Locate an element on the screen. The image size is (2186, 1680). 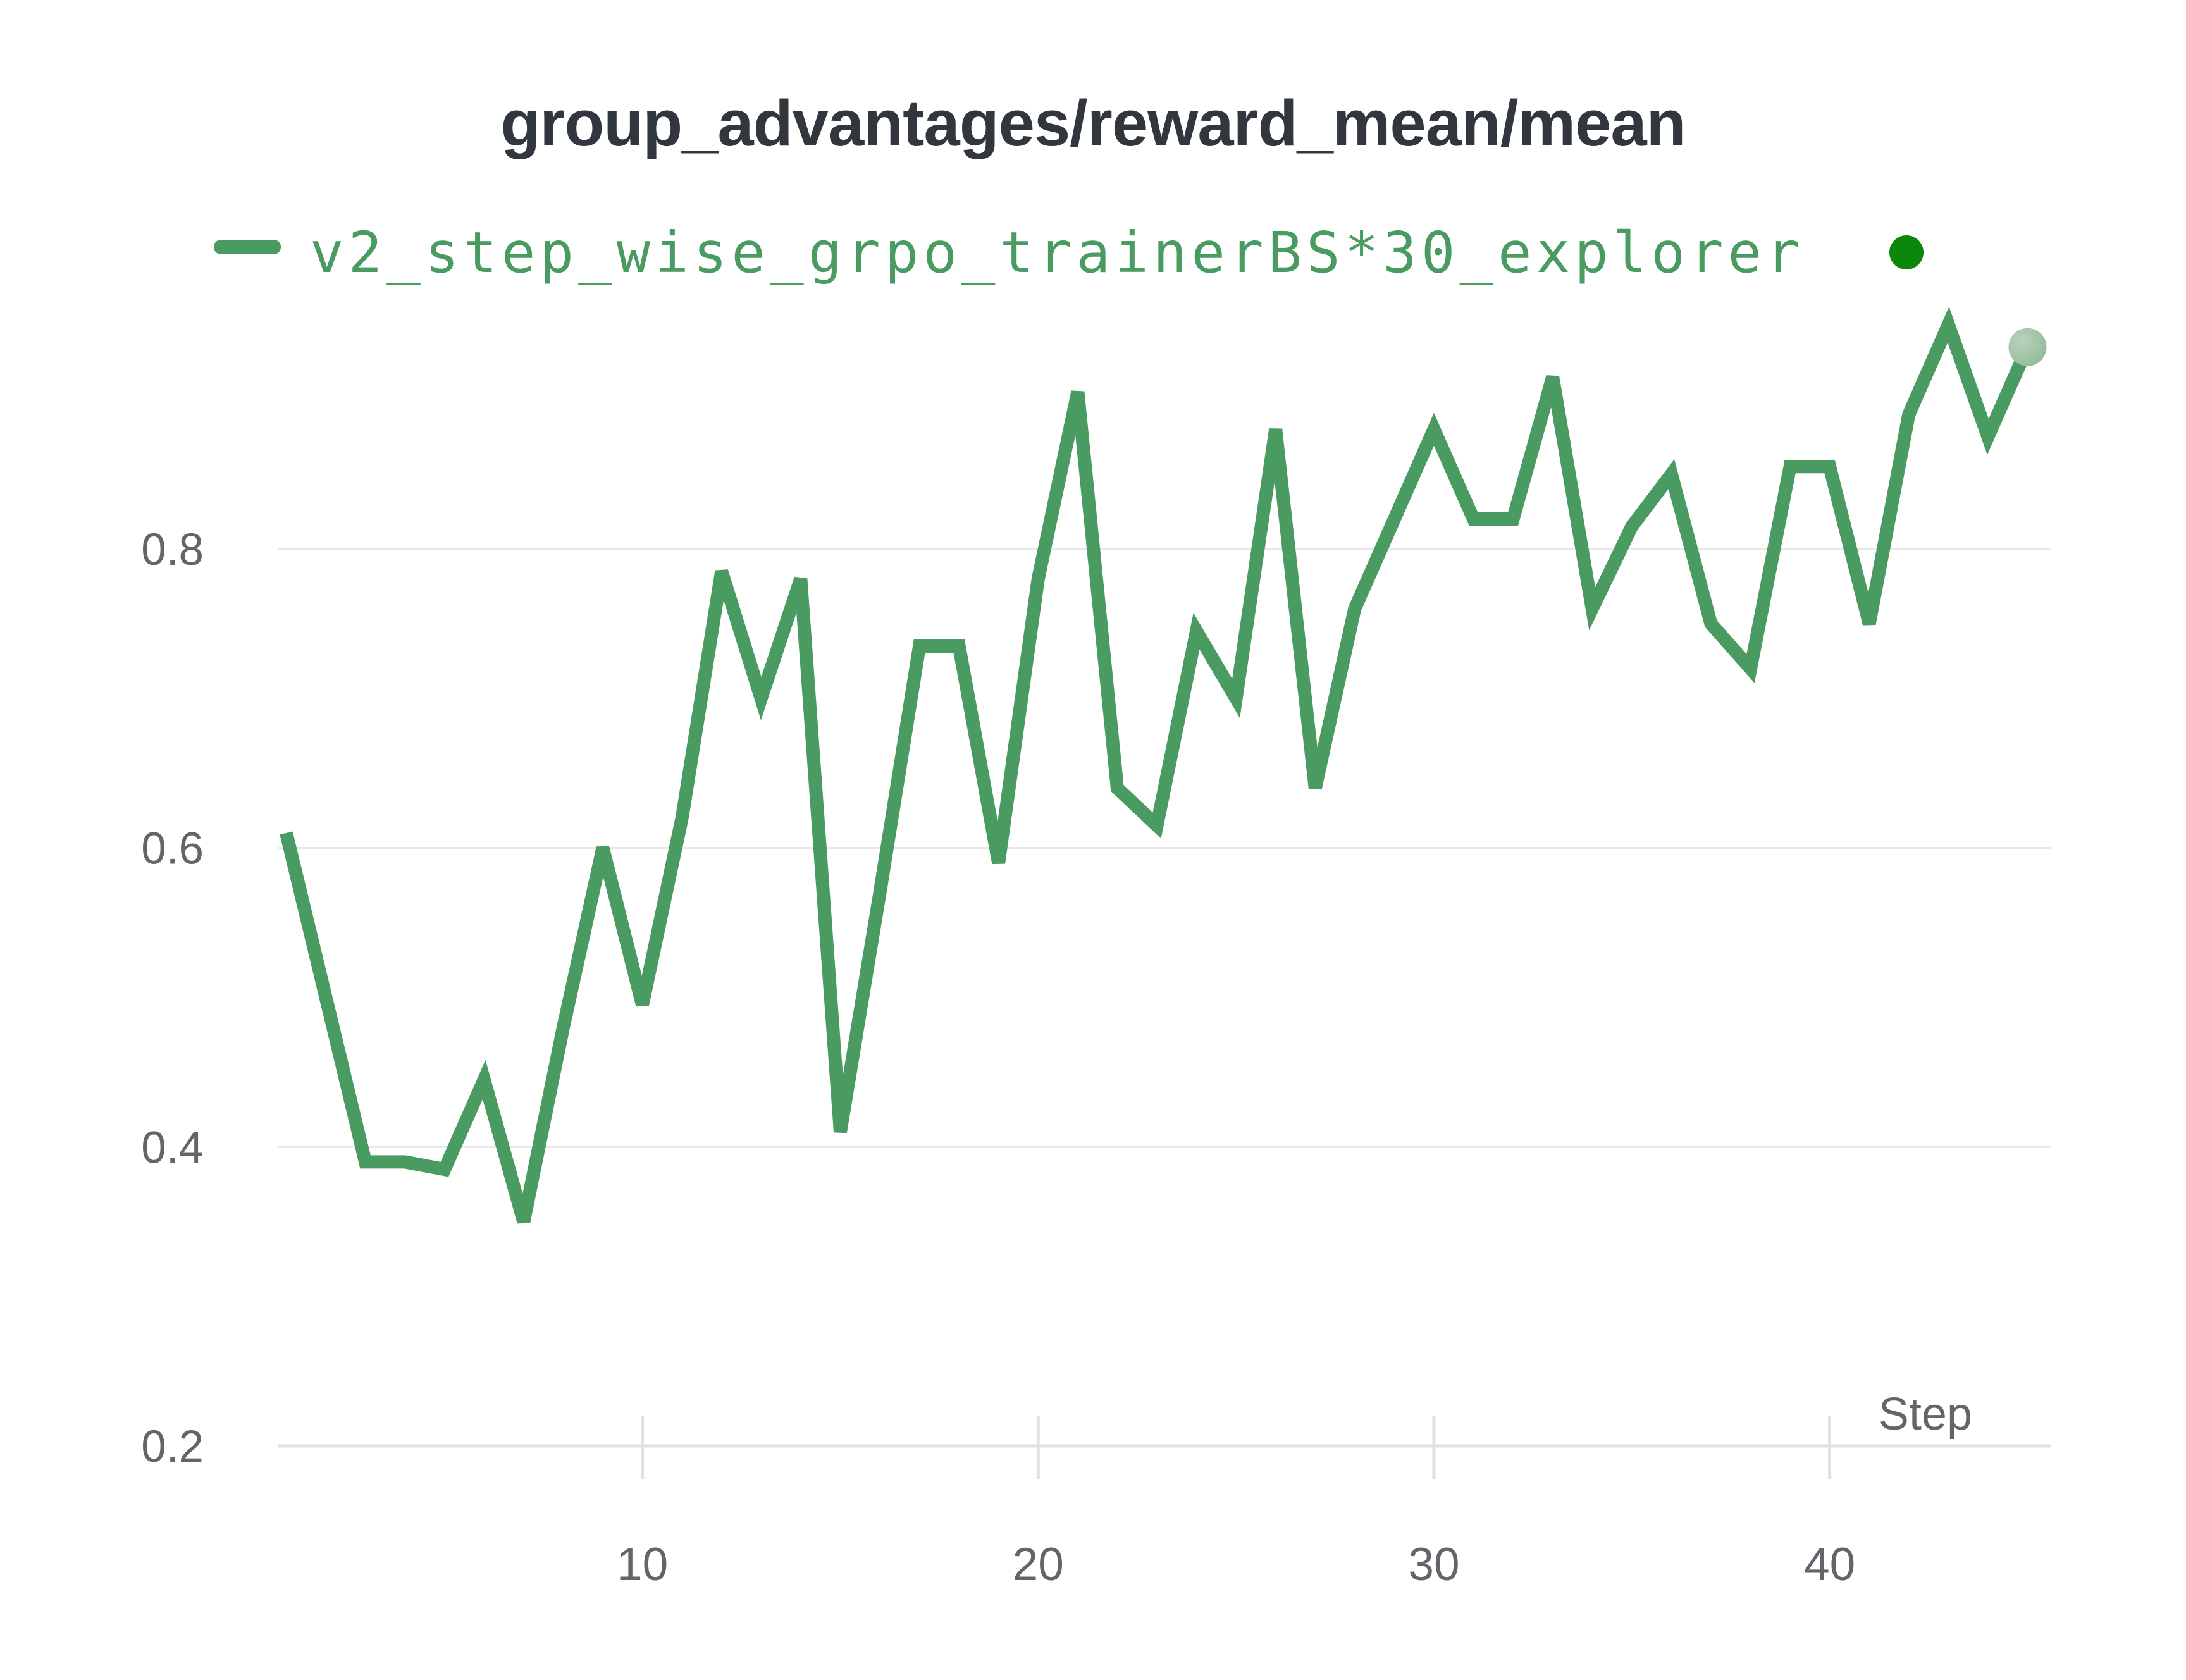
y-tick-label: 0.2 is located at coordinates (172, 1447).